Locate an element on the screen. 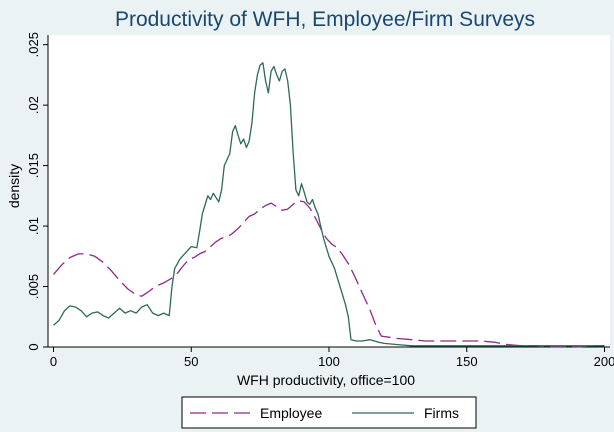 The image size is (614, 432). y-tick-label: .015 is located at coordinates (33, 165).